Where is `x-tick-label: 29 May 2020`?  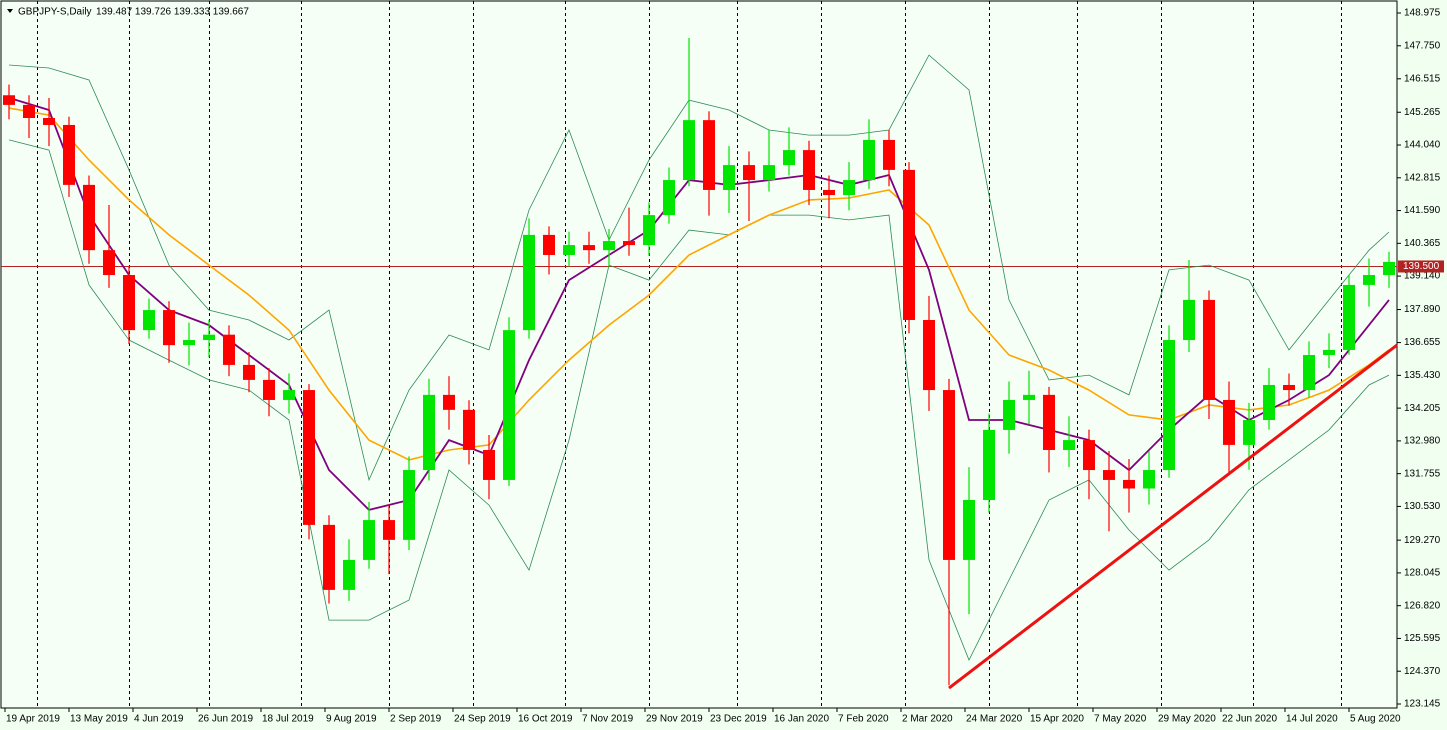
x-tick-label: 29 May 2020 is located at coordinates (1187, 719).